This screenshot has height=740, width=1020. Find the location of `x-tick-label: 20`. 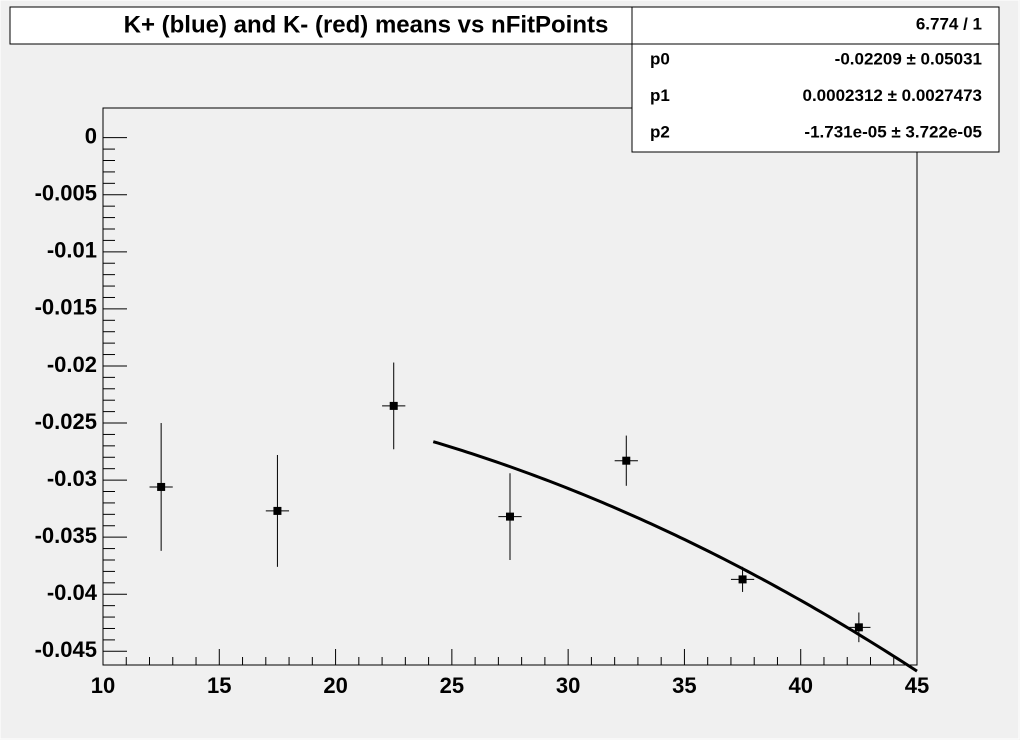

x-tick-label: 20 is located at coordinates (335, 685).